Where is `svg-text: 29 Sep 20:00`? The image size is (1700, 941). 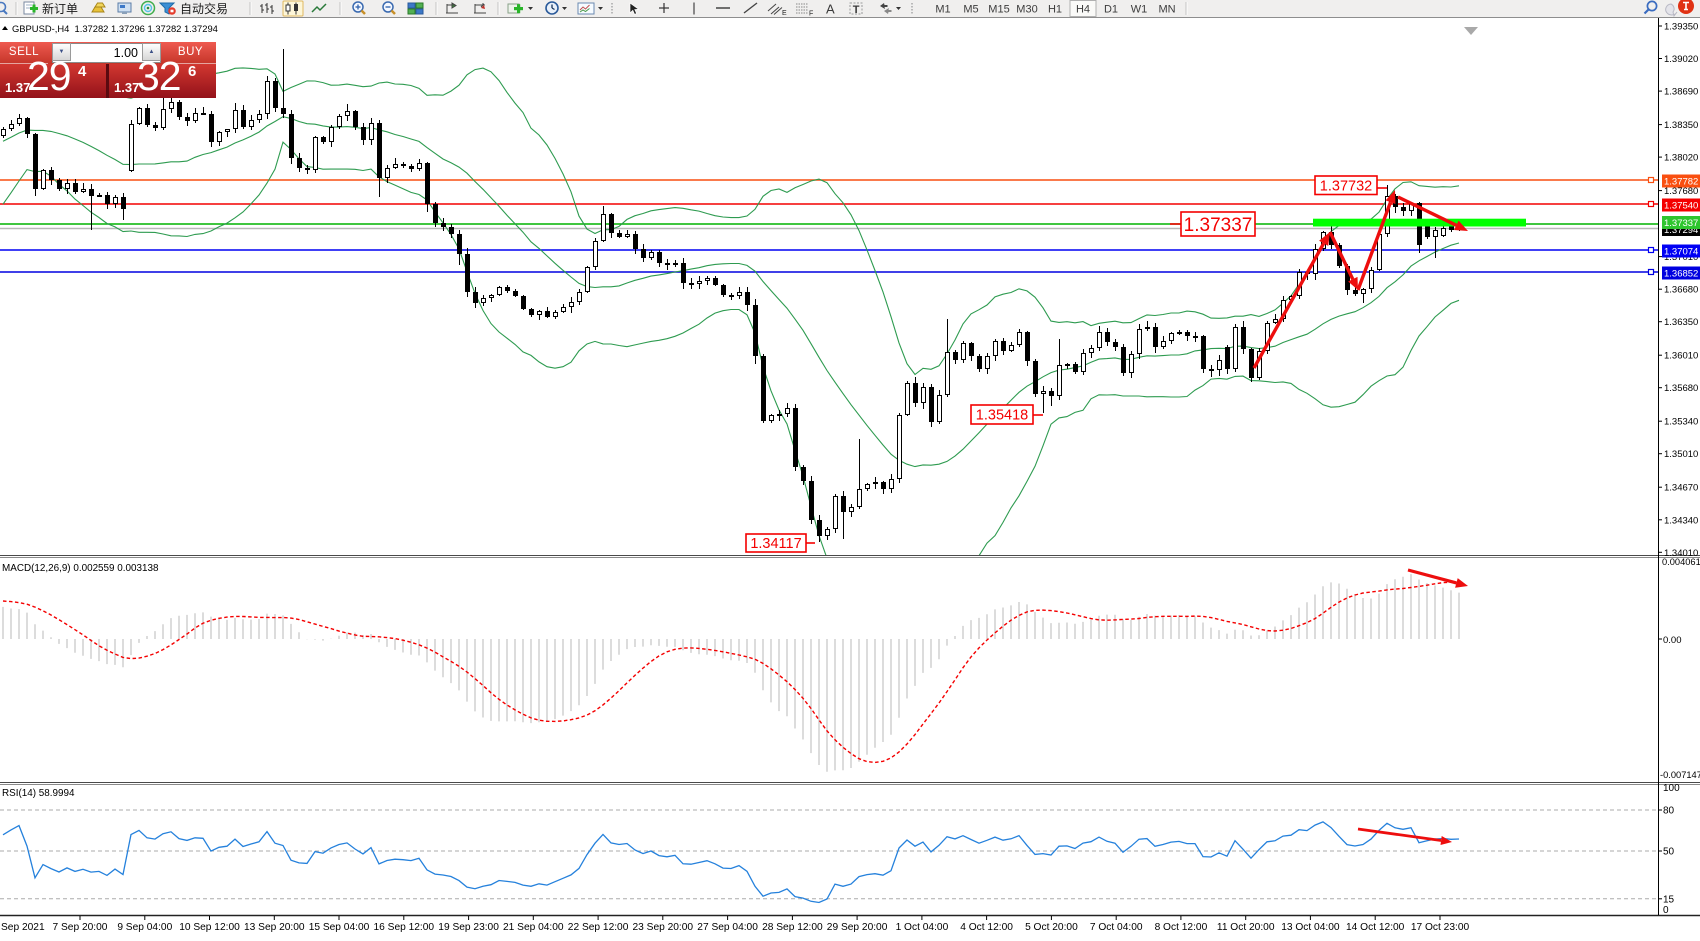
svg-text: 29 Sep 20:00 is located at coordinates (857, 927).